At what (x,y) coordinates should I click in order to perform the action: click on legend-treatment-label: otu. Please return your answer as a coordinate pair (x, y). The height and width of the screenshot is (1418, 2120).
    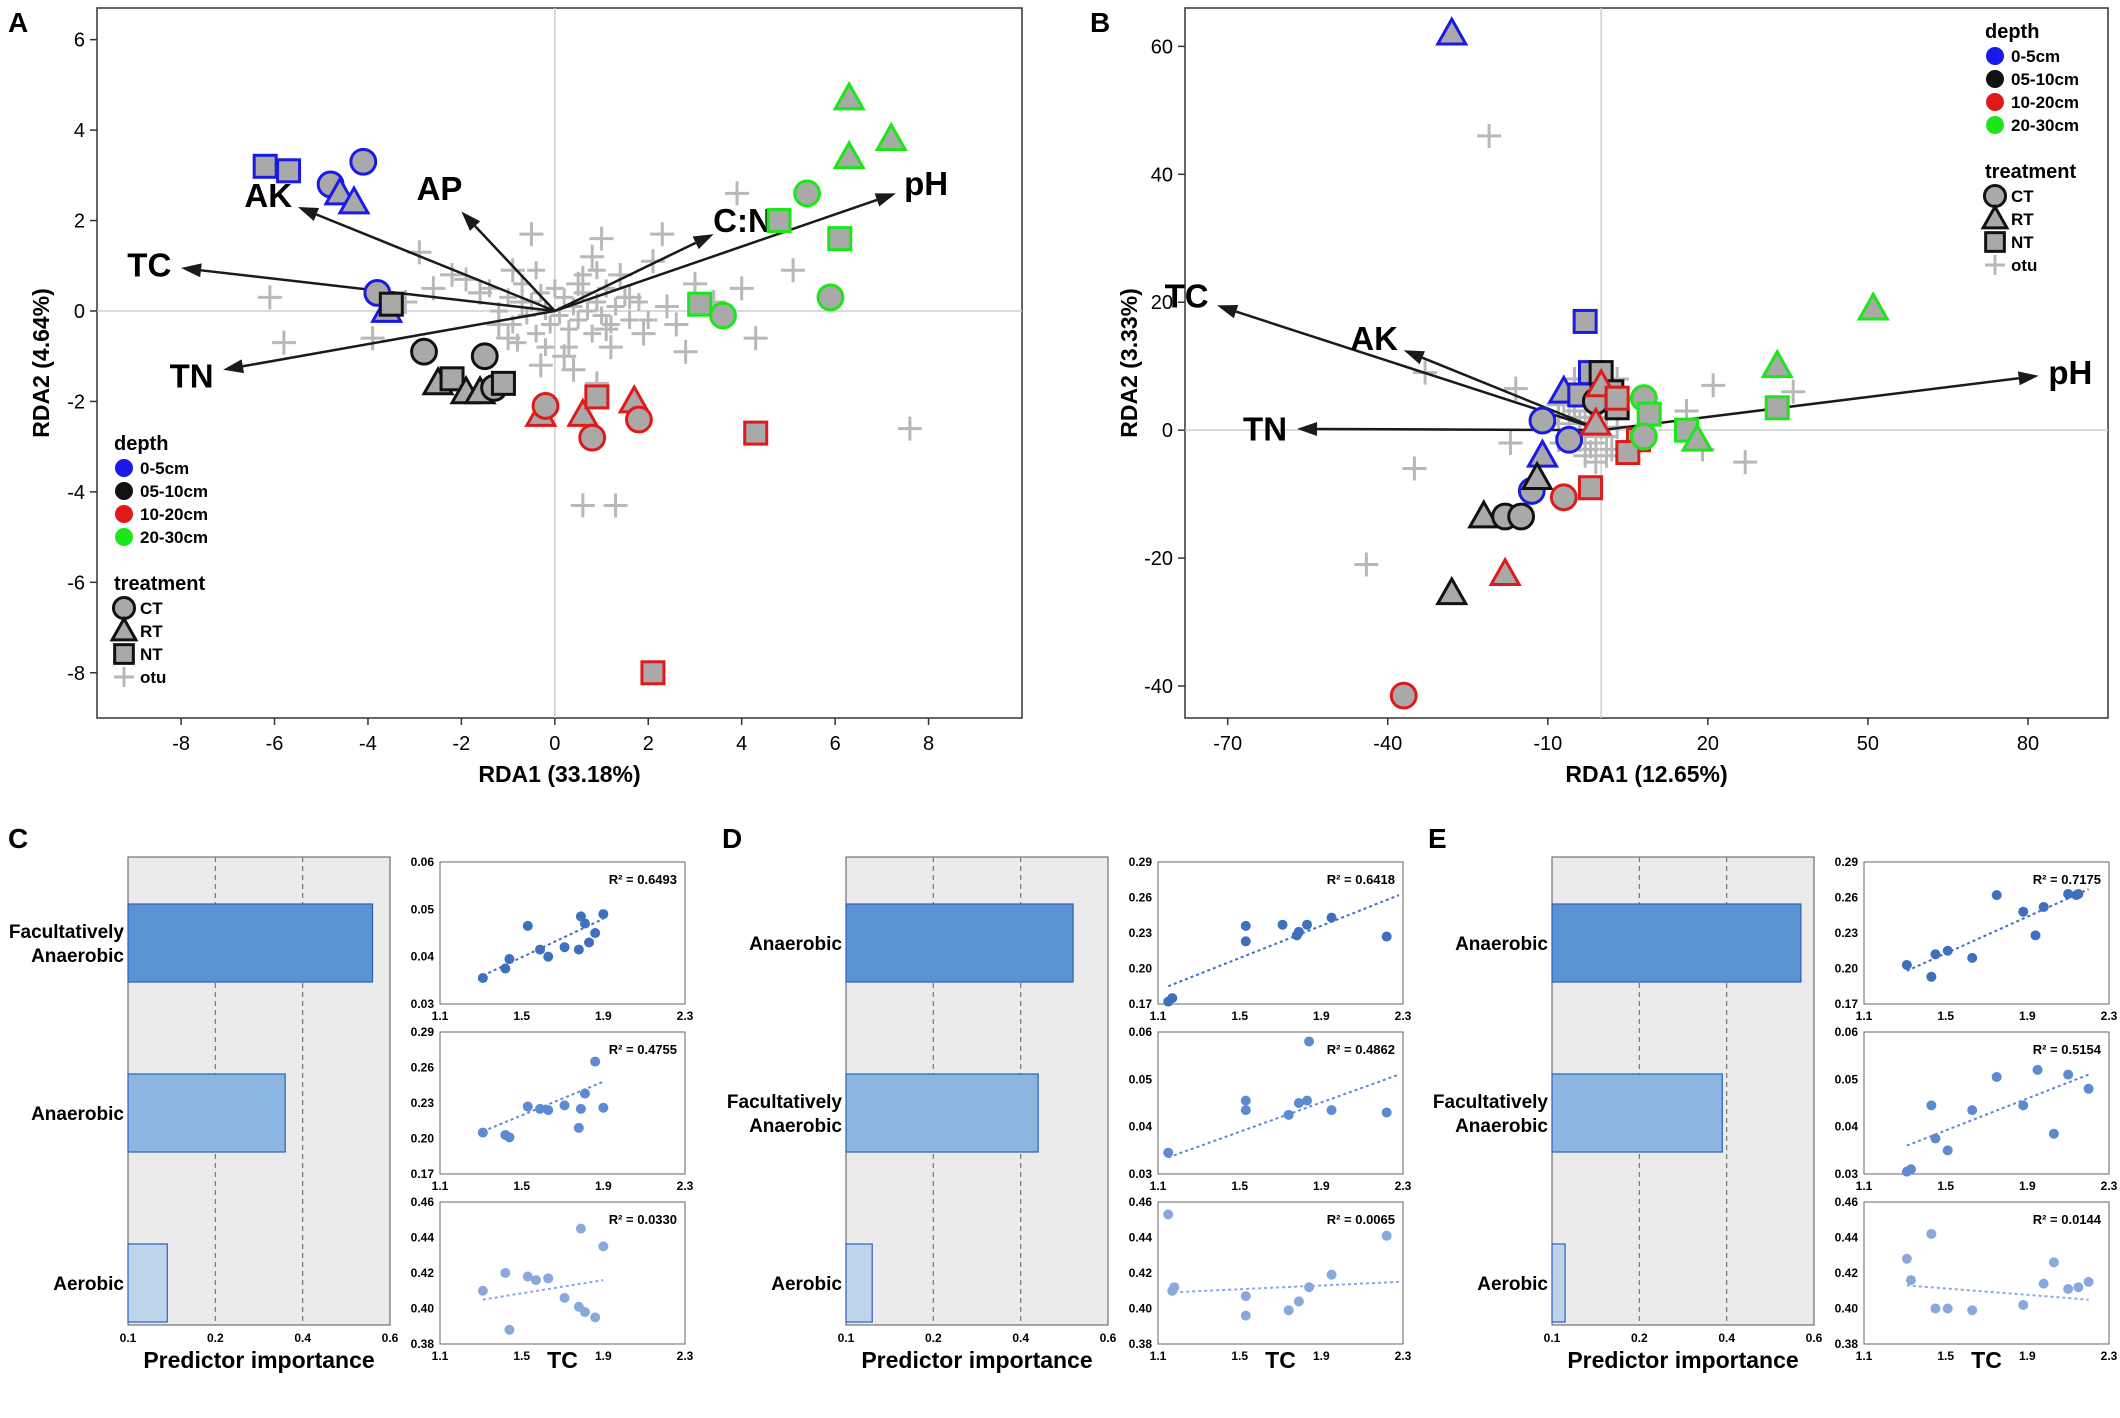
    Looking at the image, I should click on (2024, 265).